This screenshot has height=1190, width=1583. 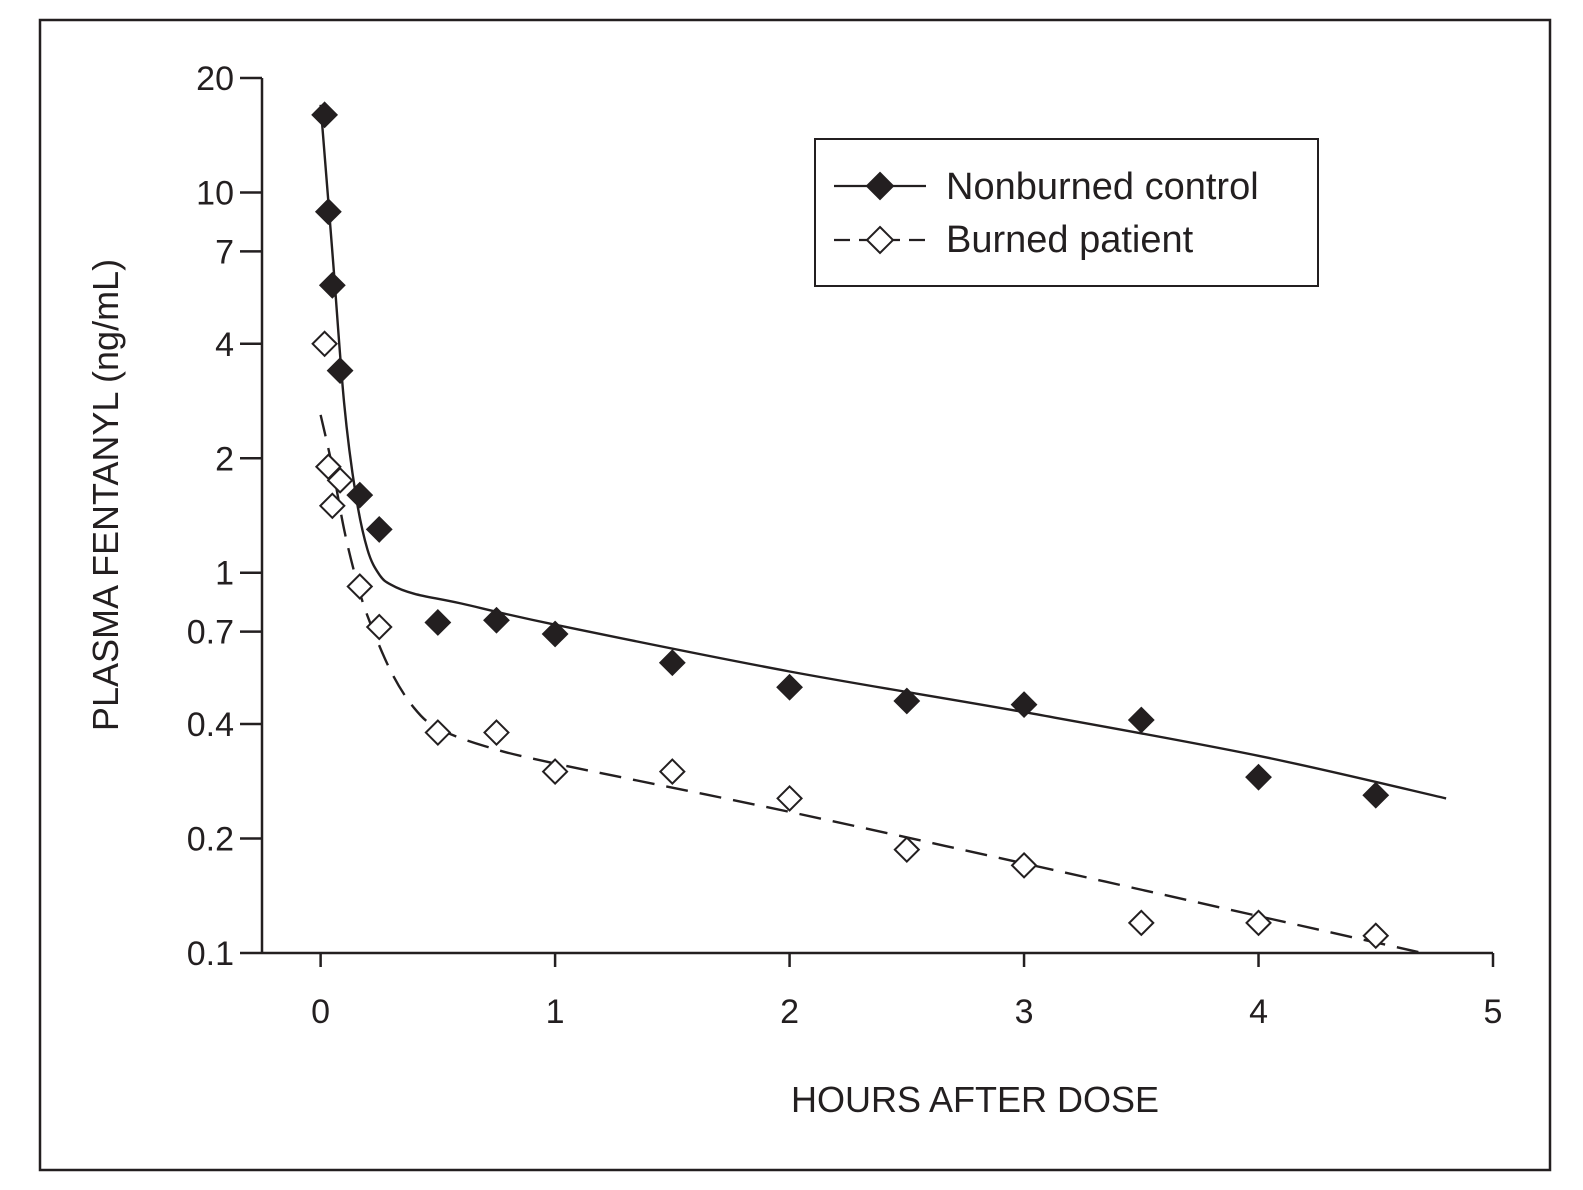 I want to click on x-tick-label: 2, so click(x=789, y=1012).